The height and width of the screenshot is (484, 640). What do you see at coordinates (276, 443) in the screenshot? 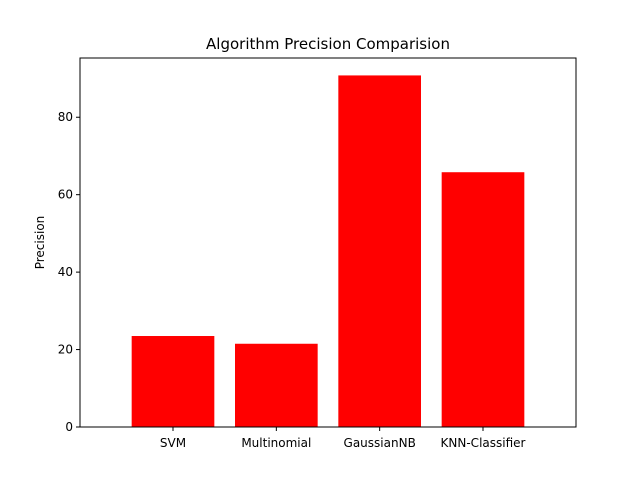
I see `x-tick-label: Multinomial` at bounding box center [276, 443].